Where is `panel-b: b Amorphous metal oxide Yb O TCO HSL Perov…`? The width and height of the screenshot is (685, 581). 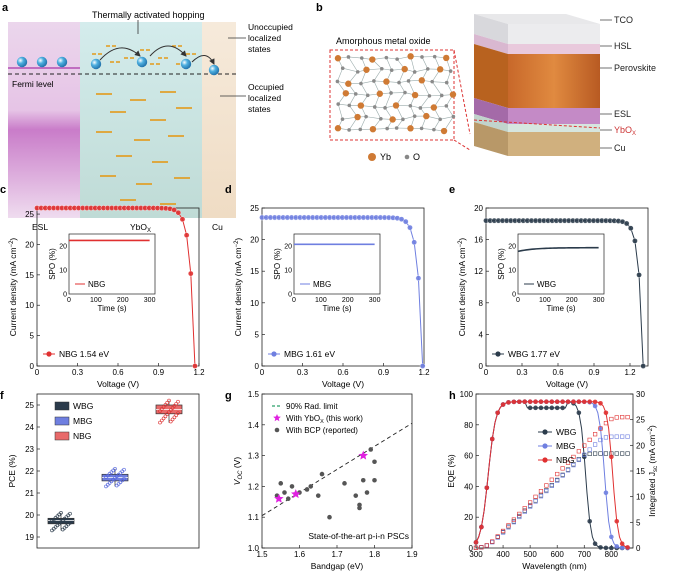 panel-b: b Amorphous metal oxide Yb O TCO HSL Perov… is located at coordinates (486, 82).